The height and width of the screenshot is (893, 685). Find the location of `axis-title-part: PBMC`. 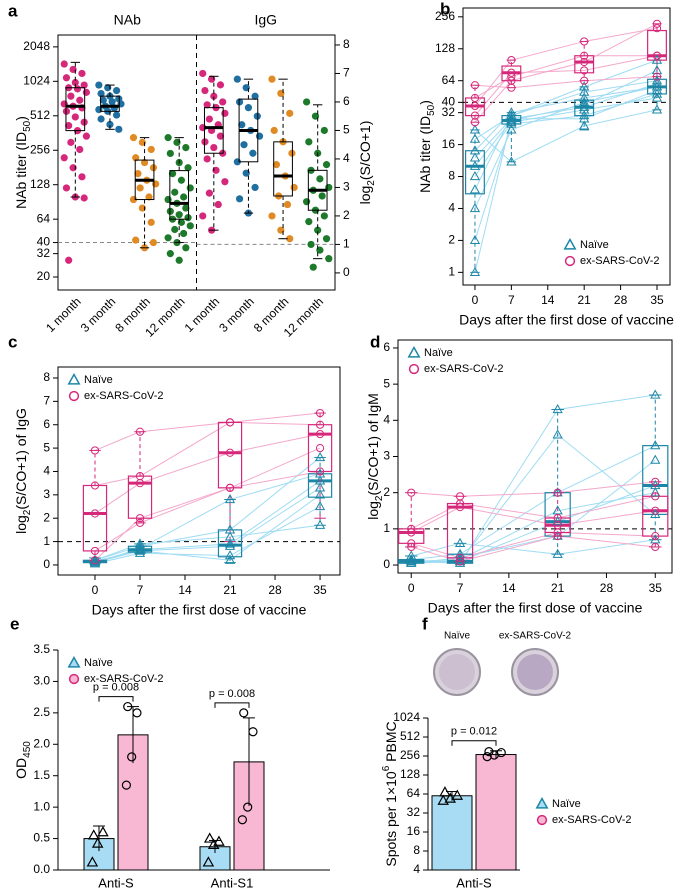

axis-title-part: PBMC is located at coordinates (391, 743).